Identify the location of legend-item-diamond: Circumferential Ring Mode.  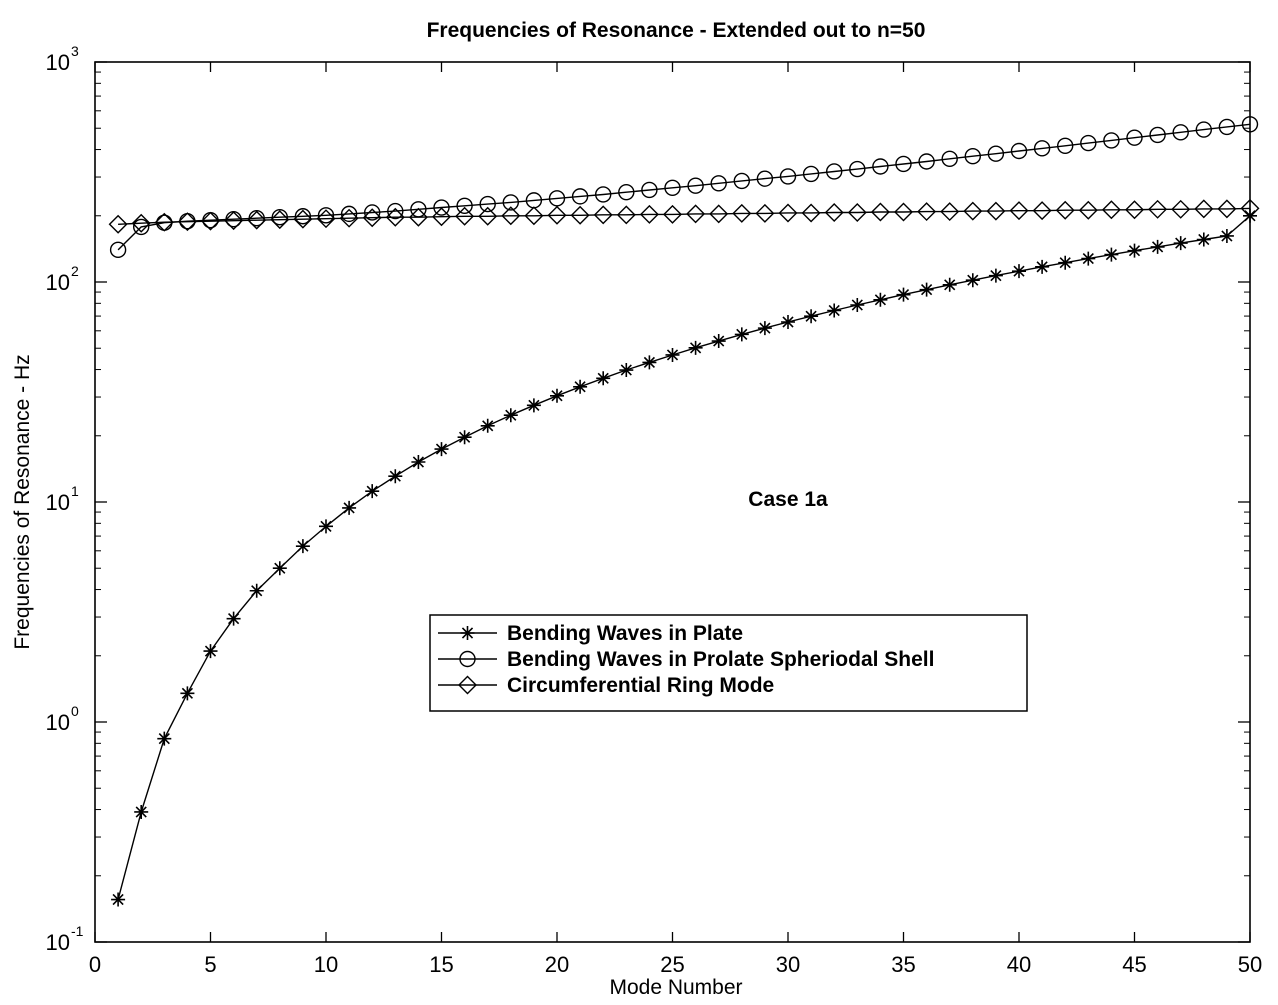
(606, 685).